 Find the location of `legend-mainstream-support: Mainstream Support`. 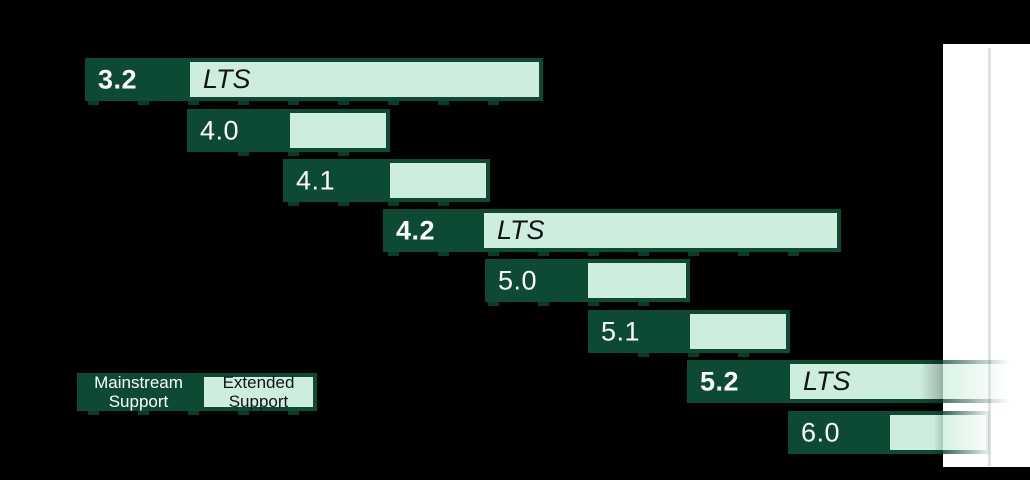

legend-mainstream-support: Mainstream Support is located at coordinates (138, 392).